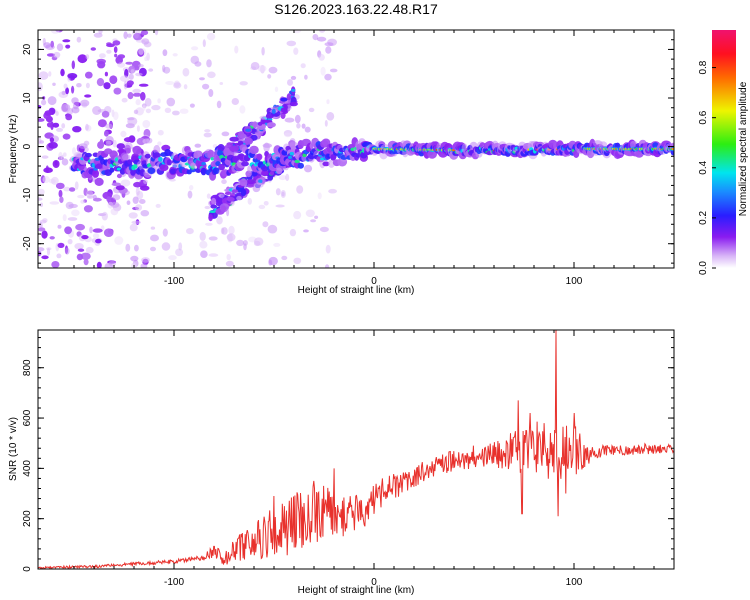  What do you see at coordinates (574, 281) in the screenshot?
I see `heatmap-x-tick-label: 100` at bounding box center [574, 281].